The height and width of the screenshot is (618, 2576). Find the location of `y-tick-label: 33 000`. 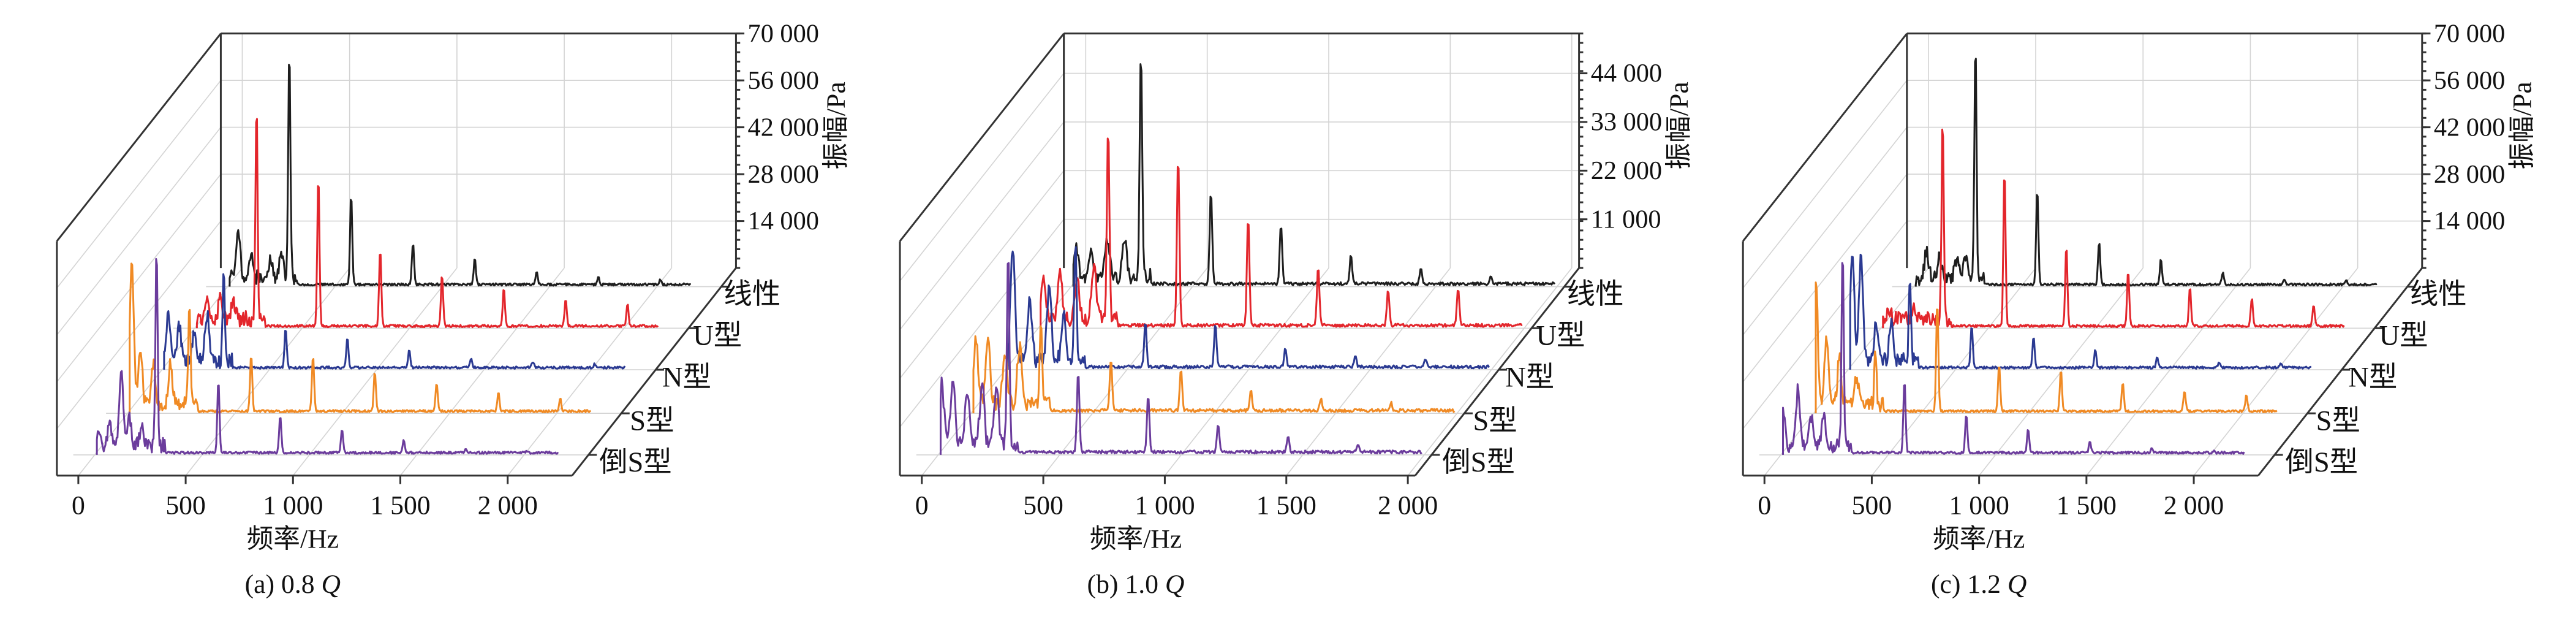

y-tick-label: 33 000 is located at coordinates (1626, 122).